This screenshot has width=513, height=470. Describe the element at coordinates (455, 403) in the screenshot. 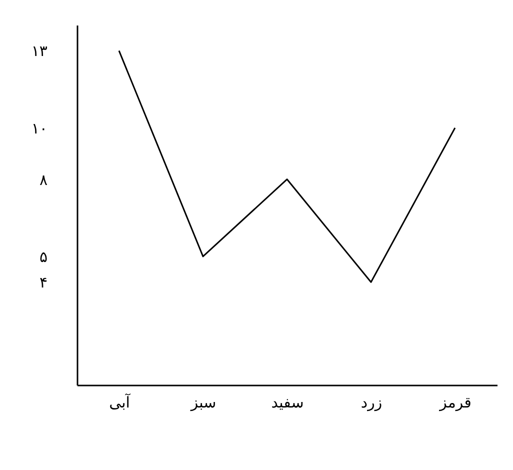

I see `x-tick-label: قرمز` at that location.